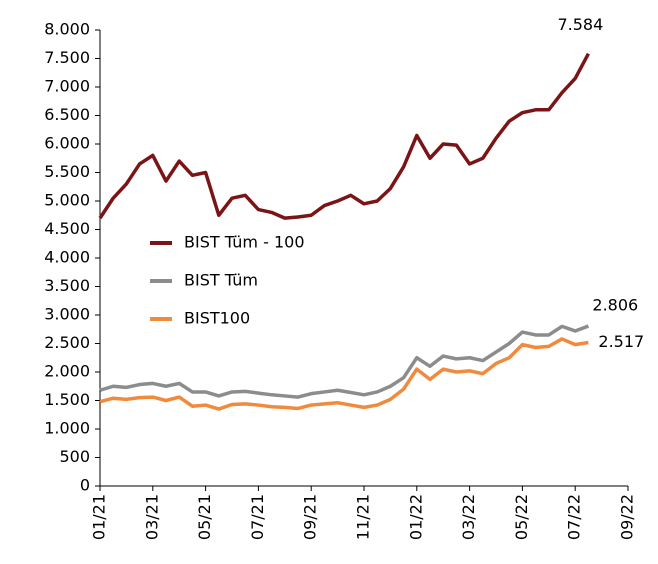 The height and width of the screenshot is (564, 658). I want to click on y-tick-label: 2.500, so click(67, 342).